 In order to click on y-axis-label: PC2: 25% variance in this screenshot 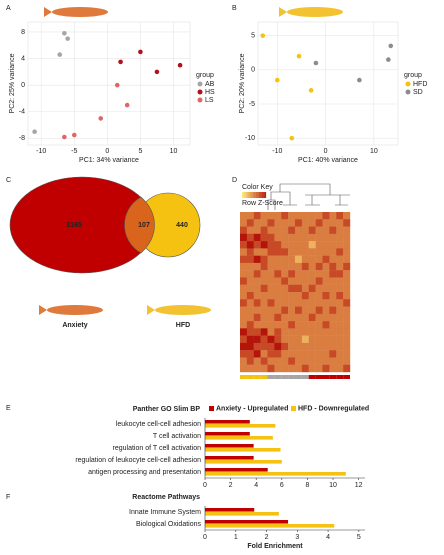, I will do `click(12, 83)`.